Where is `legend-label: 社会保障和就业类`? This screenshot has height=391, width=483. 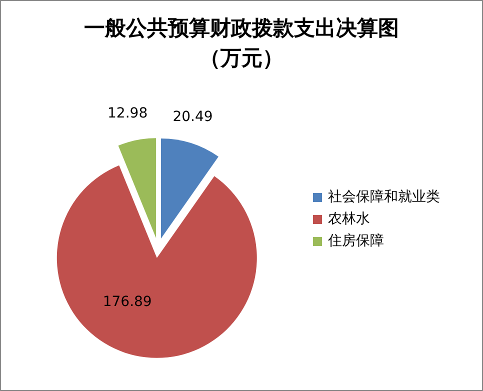
legend-label: 社会保障和就业类 is located at coordinates (384, 197).